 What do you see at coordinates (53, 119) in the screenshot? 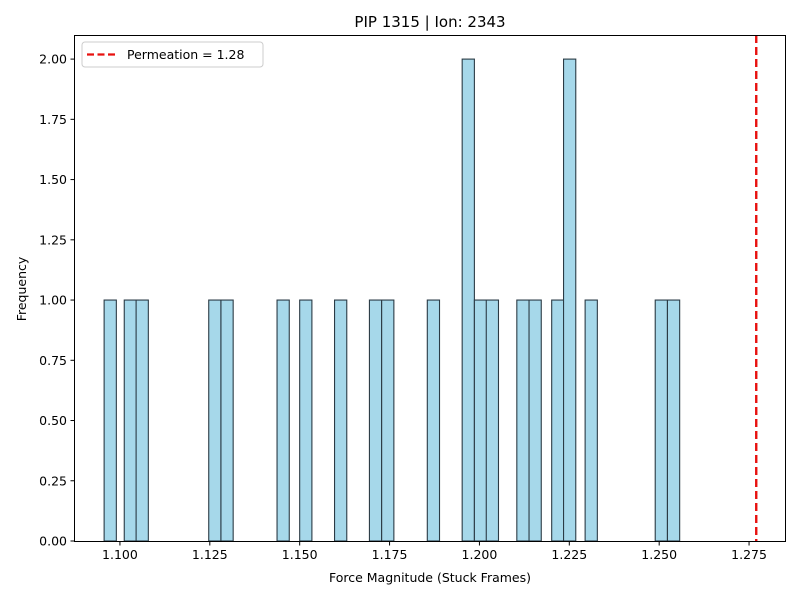
I see `y-tick-label: 1.75` at bounding box center [53, 119].